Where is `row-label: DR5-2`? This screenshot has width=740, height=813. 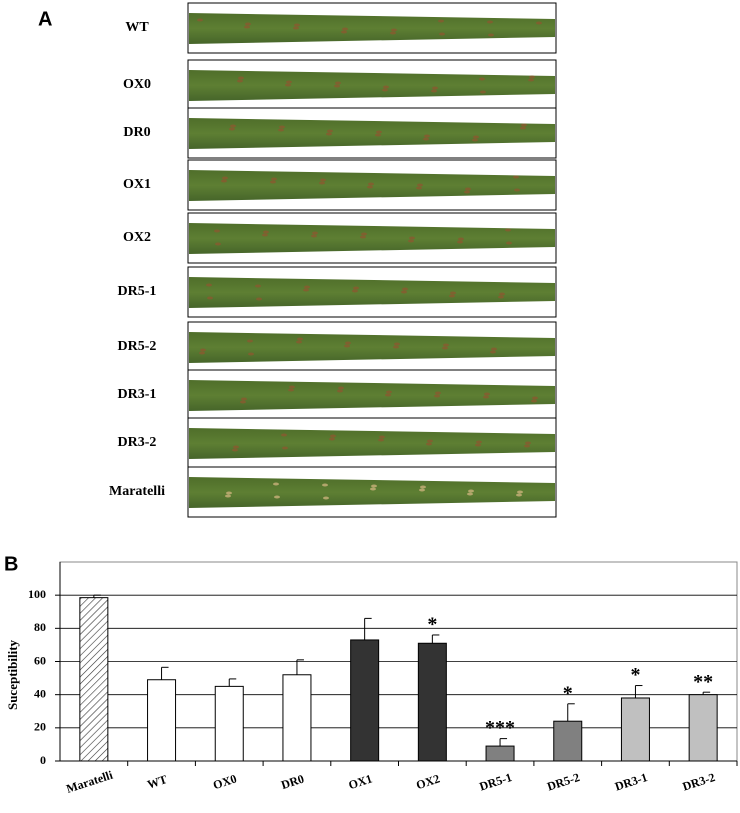 row-label: DR5-2 is located at coordinates (137, 346).